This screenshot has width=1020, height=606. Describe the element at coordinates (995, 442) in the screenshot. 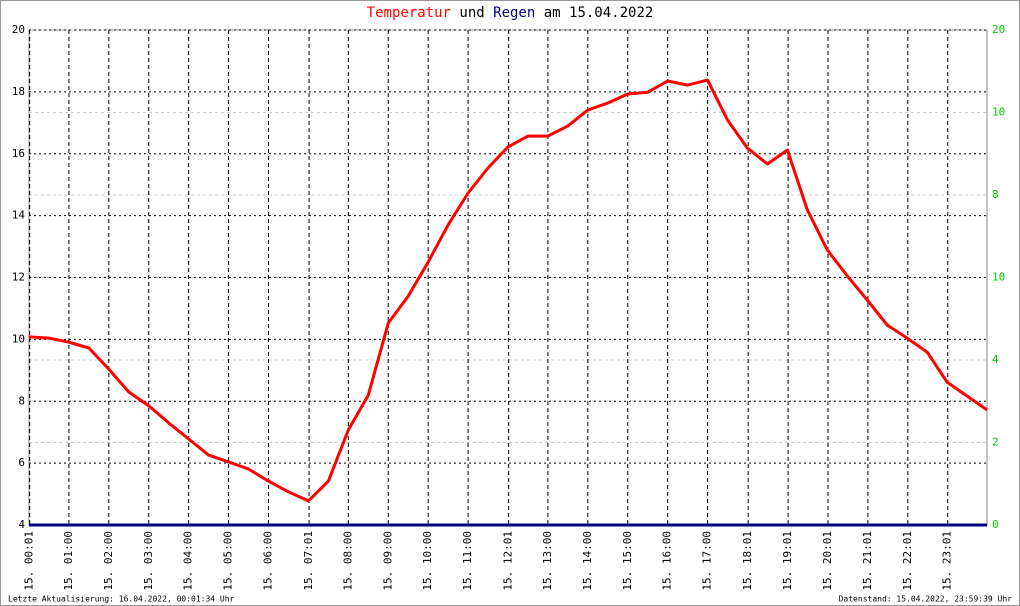

I see `y2-tick-label: 2` at that location.